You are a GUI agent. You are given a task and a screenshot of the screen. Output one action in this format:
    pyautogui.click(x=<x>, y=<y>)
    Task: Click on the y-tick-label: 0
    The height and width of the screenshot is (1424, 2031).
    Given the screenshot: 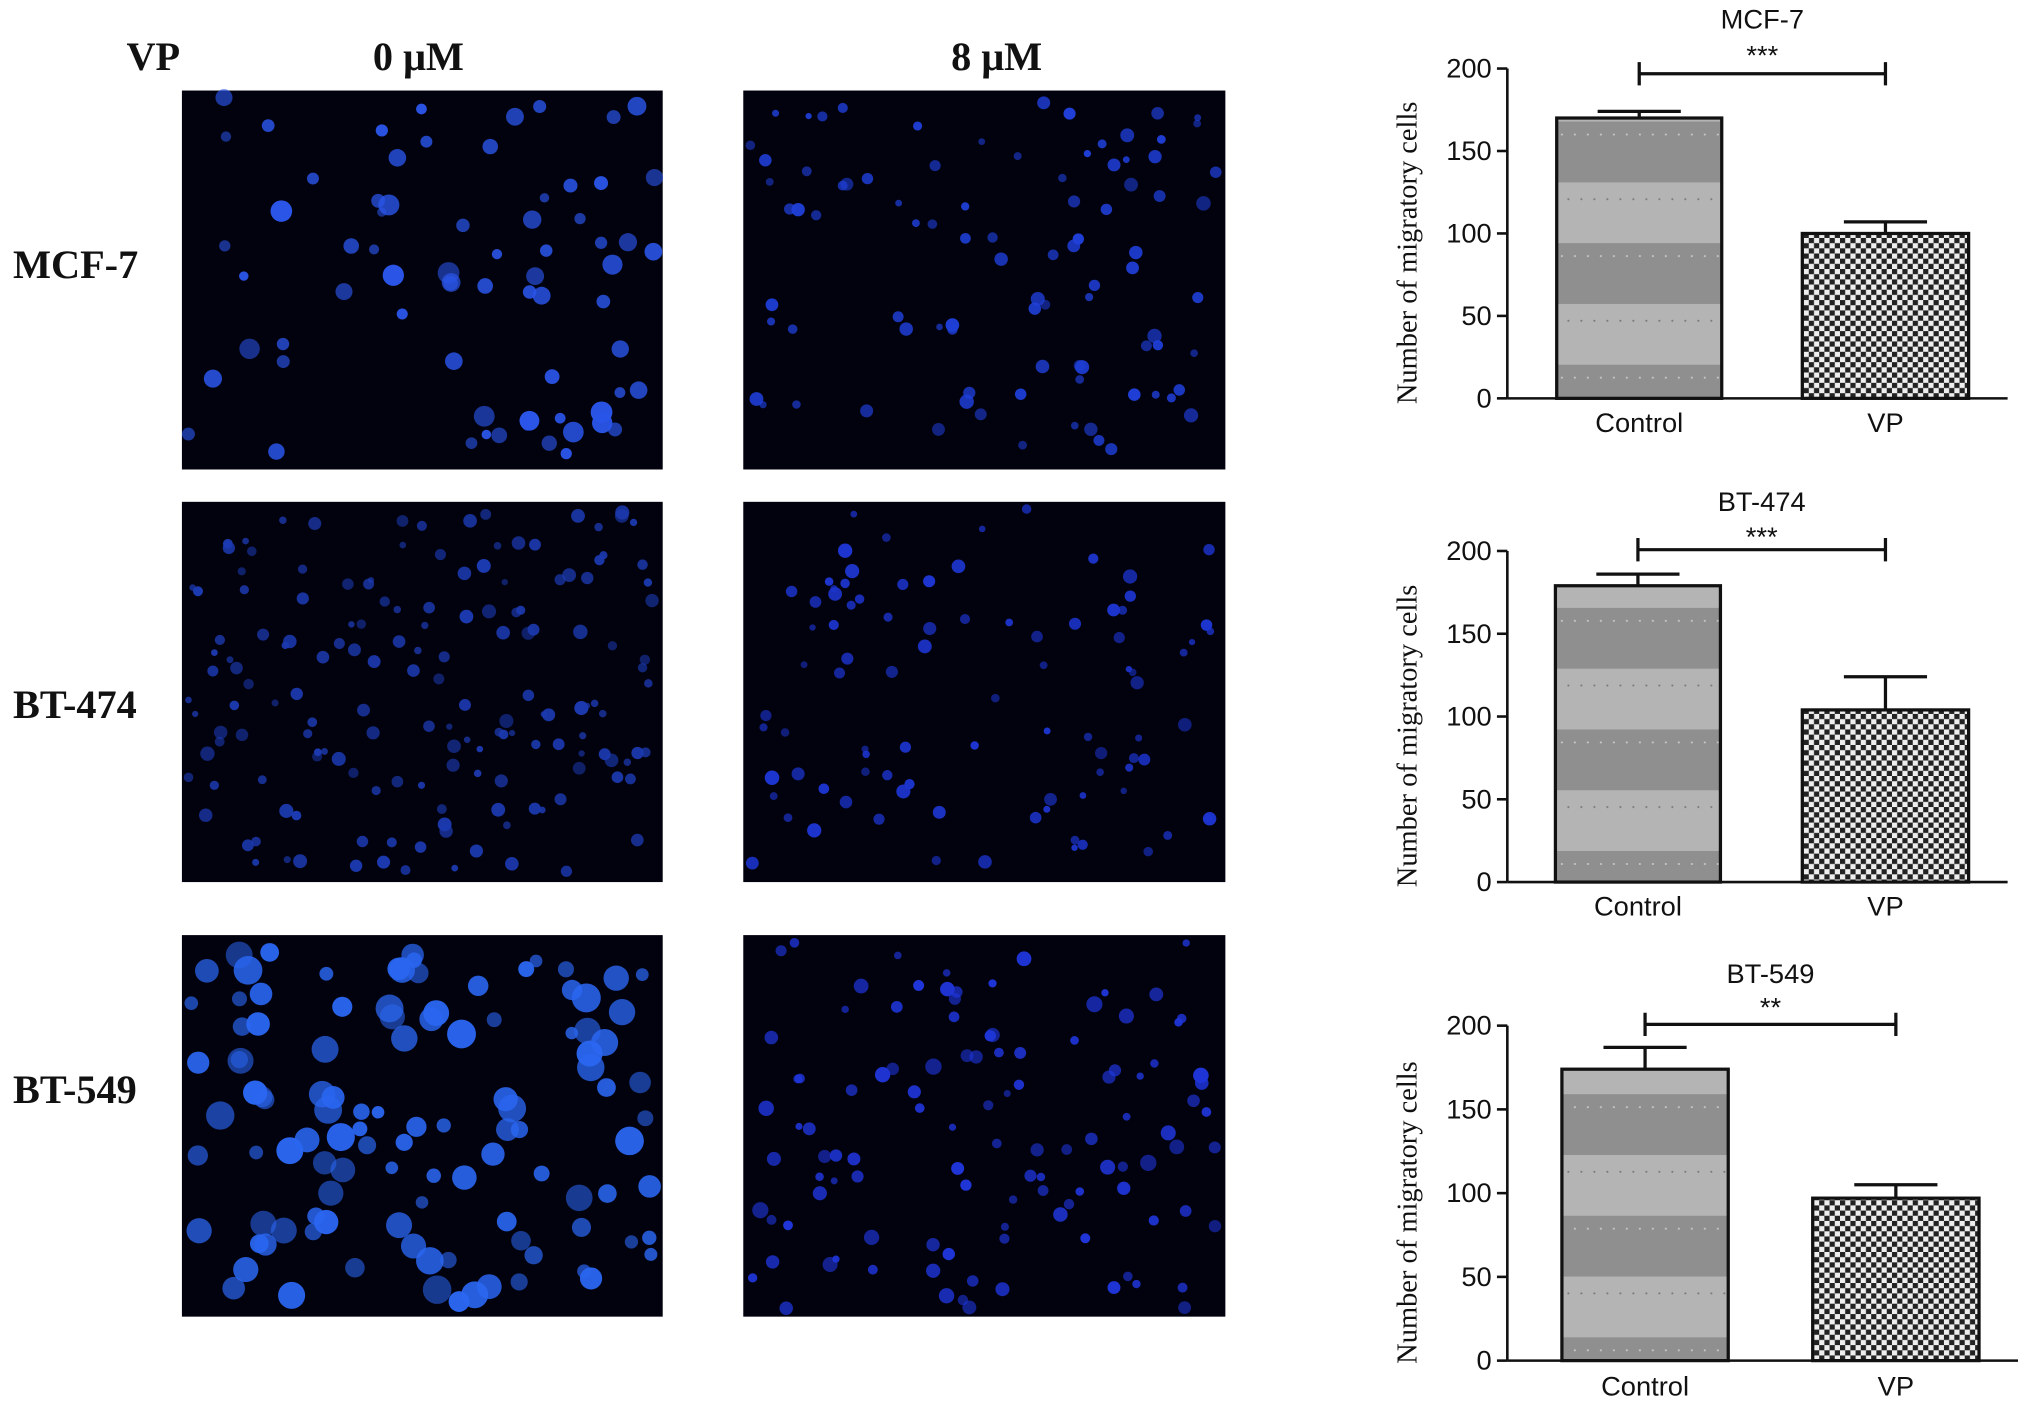 What is the action you would take?
    pyautogui.click(x=1484, y=397)
    